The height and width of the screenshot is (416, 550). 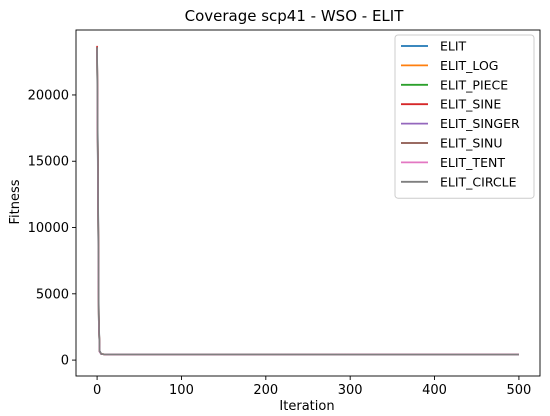 What do you see at coordinates (469, 65) in the screenshot?
I see `legend-label: ELIT_LOG` at bounding box center [469, 65].